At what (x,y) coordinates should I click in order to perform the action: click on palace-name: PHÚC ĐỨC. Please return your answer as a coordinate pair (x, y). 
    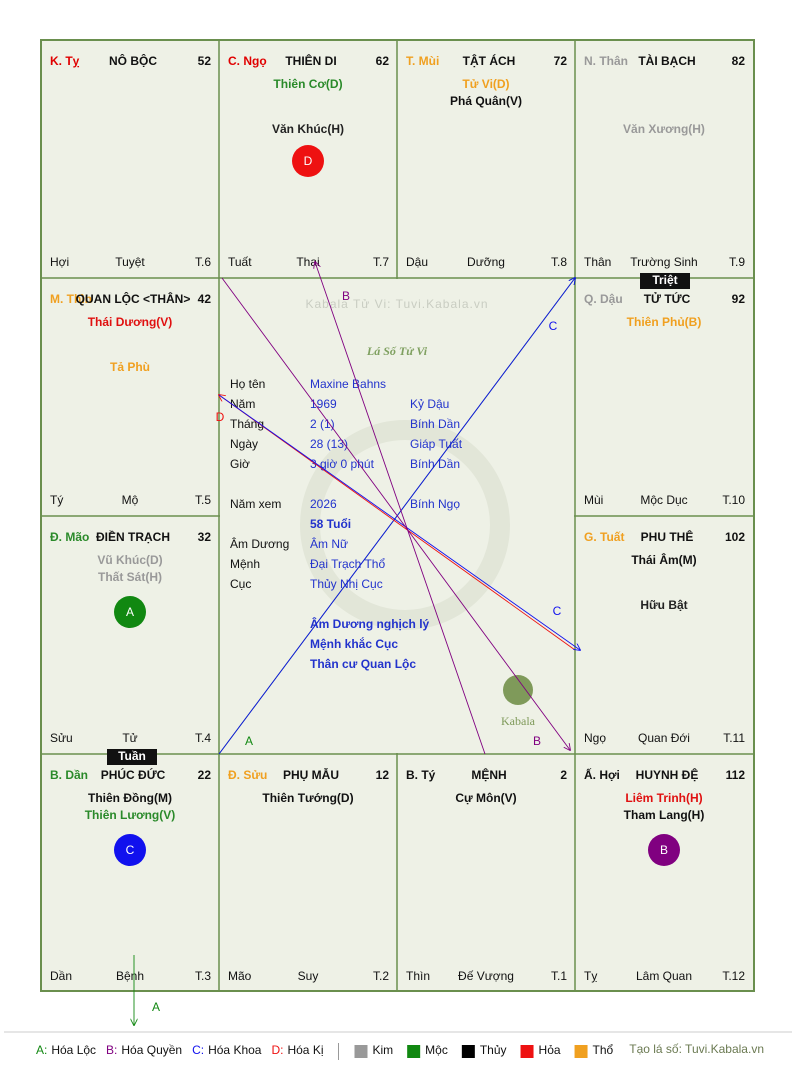
    Looking at the image, I should click on (133, 774).